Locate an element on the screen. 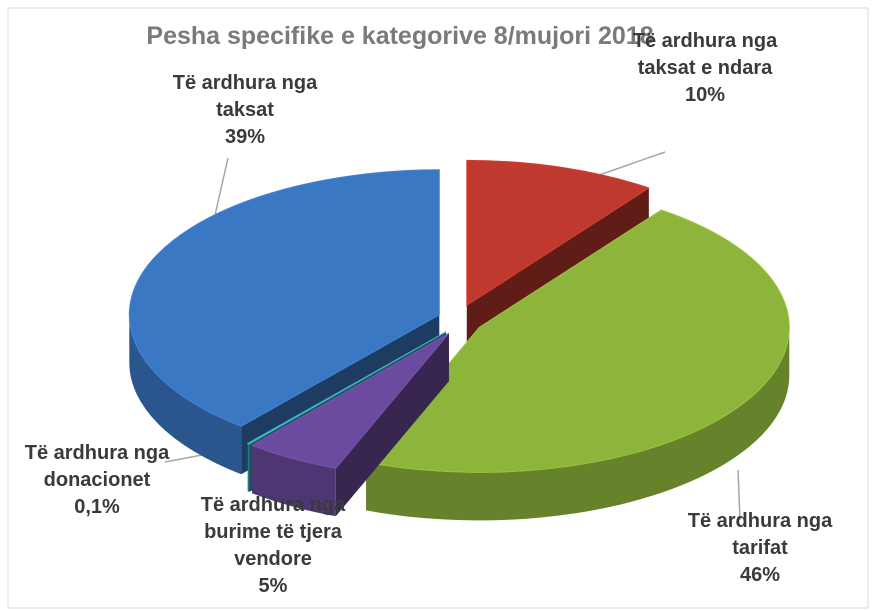  data-label: Të ardhura nga taksat 39% is located at coordinates (245, 110).